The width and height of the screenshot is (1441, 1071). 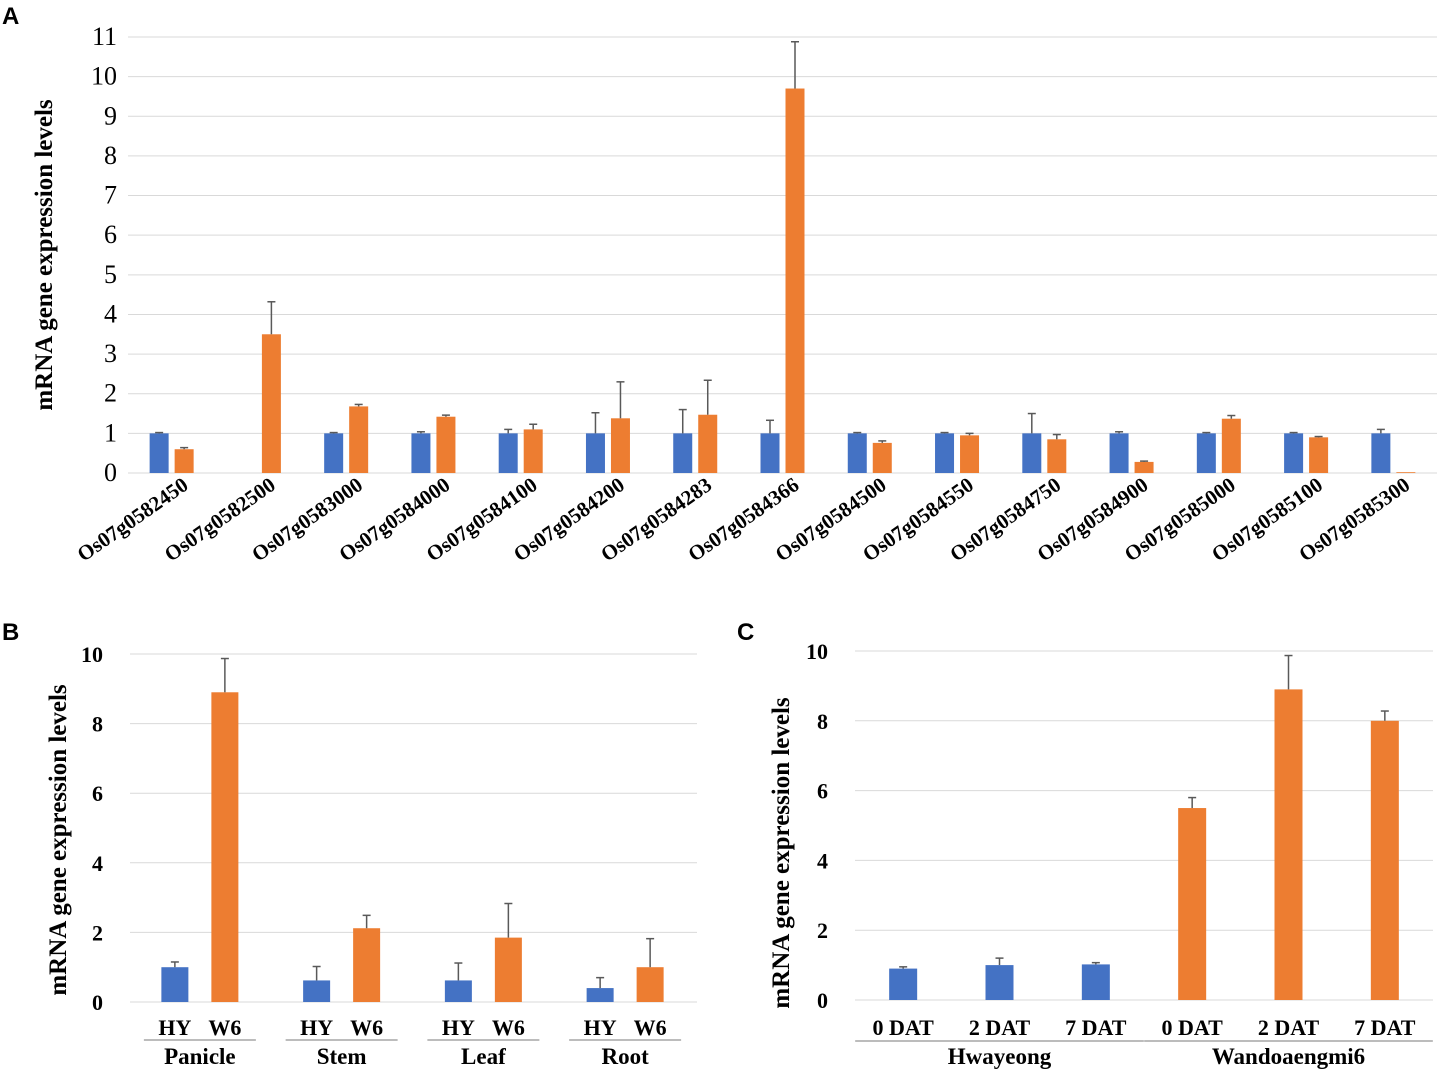 What do you see at coordinates (412, 1042) in the screenshot?
I see `panel-b-category-labels: HY W6 Panicle HY W6 Stem HY W6 Leaf HY W6 Root` at bounding box center [412, 1042].